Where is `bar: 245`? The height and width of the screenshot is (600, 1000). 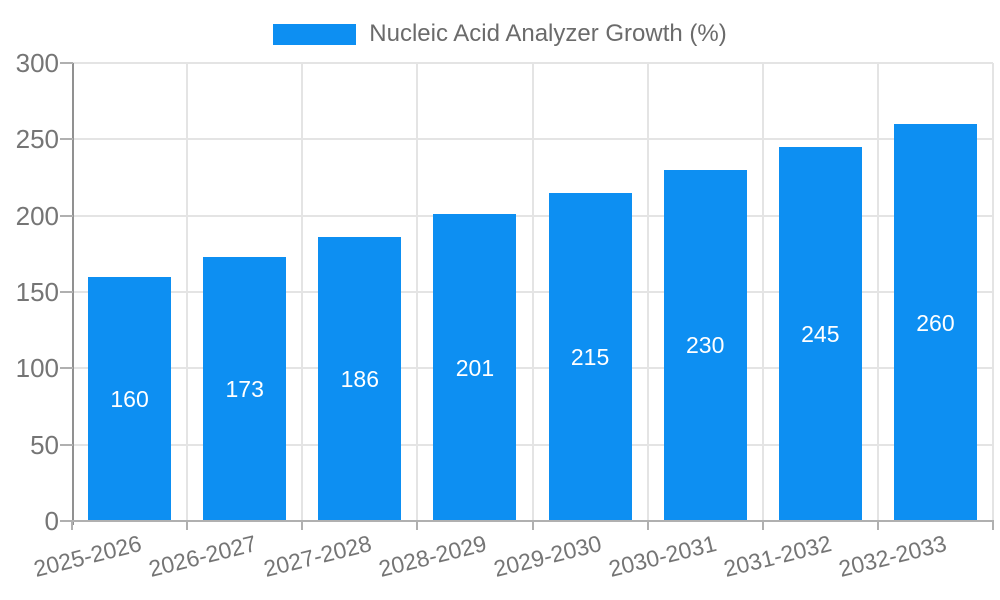
bar: 245 is located at coordinates (820, 333).